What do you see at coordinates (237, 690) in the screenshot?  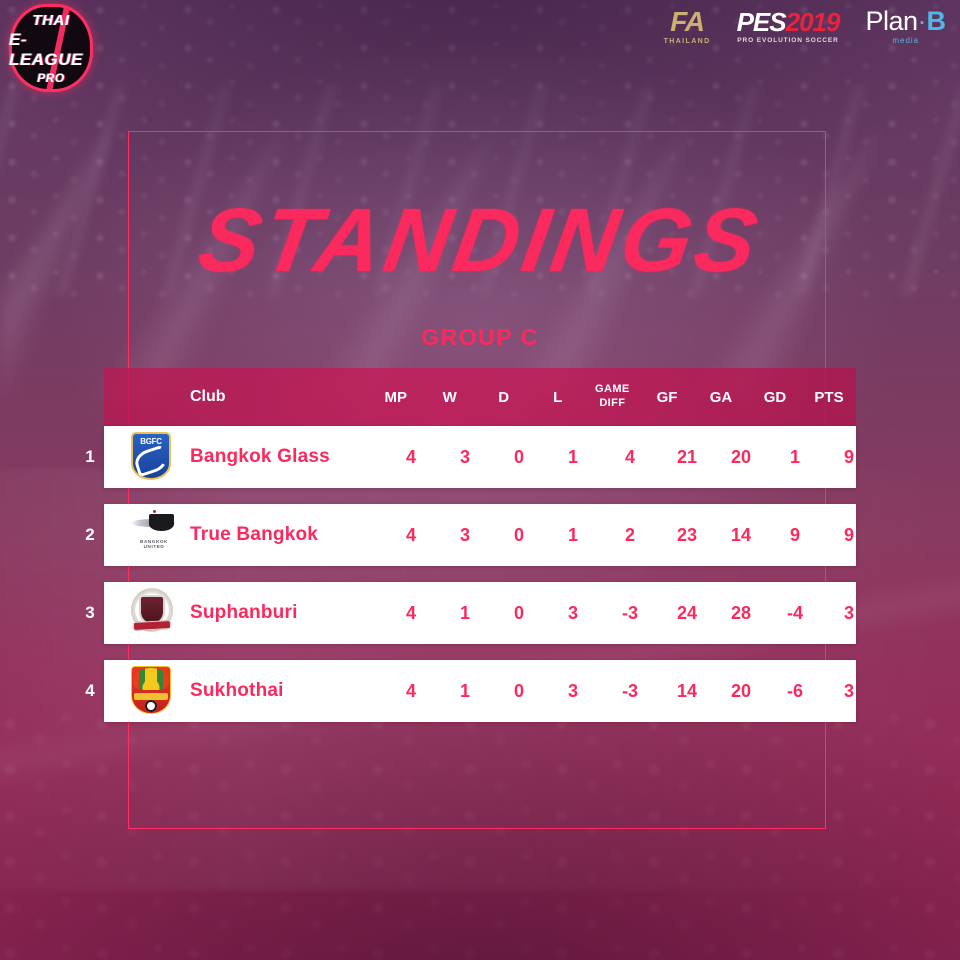 I see `club-name: Sukhothai` at bounding box center [237, 690].